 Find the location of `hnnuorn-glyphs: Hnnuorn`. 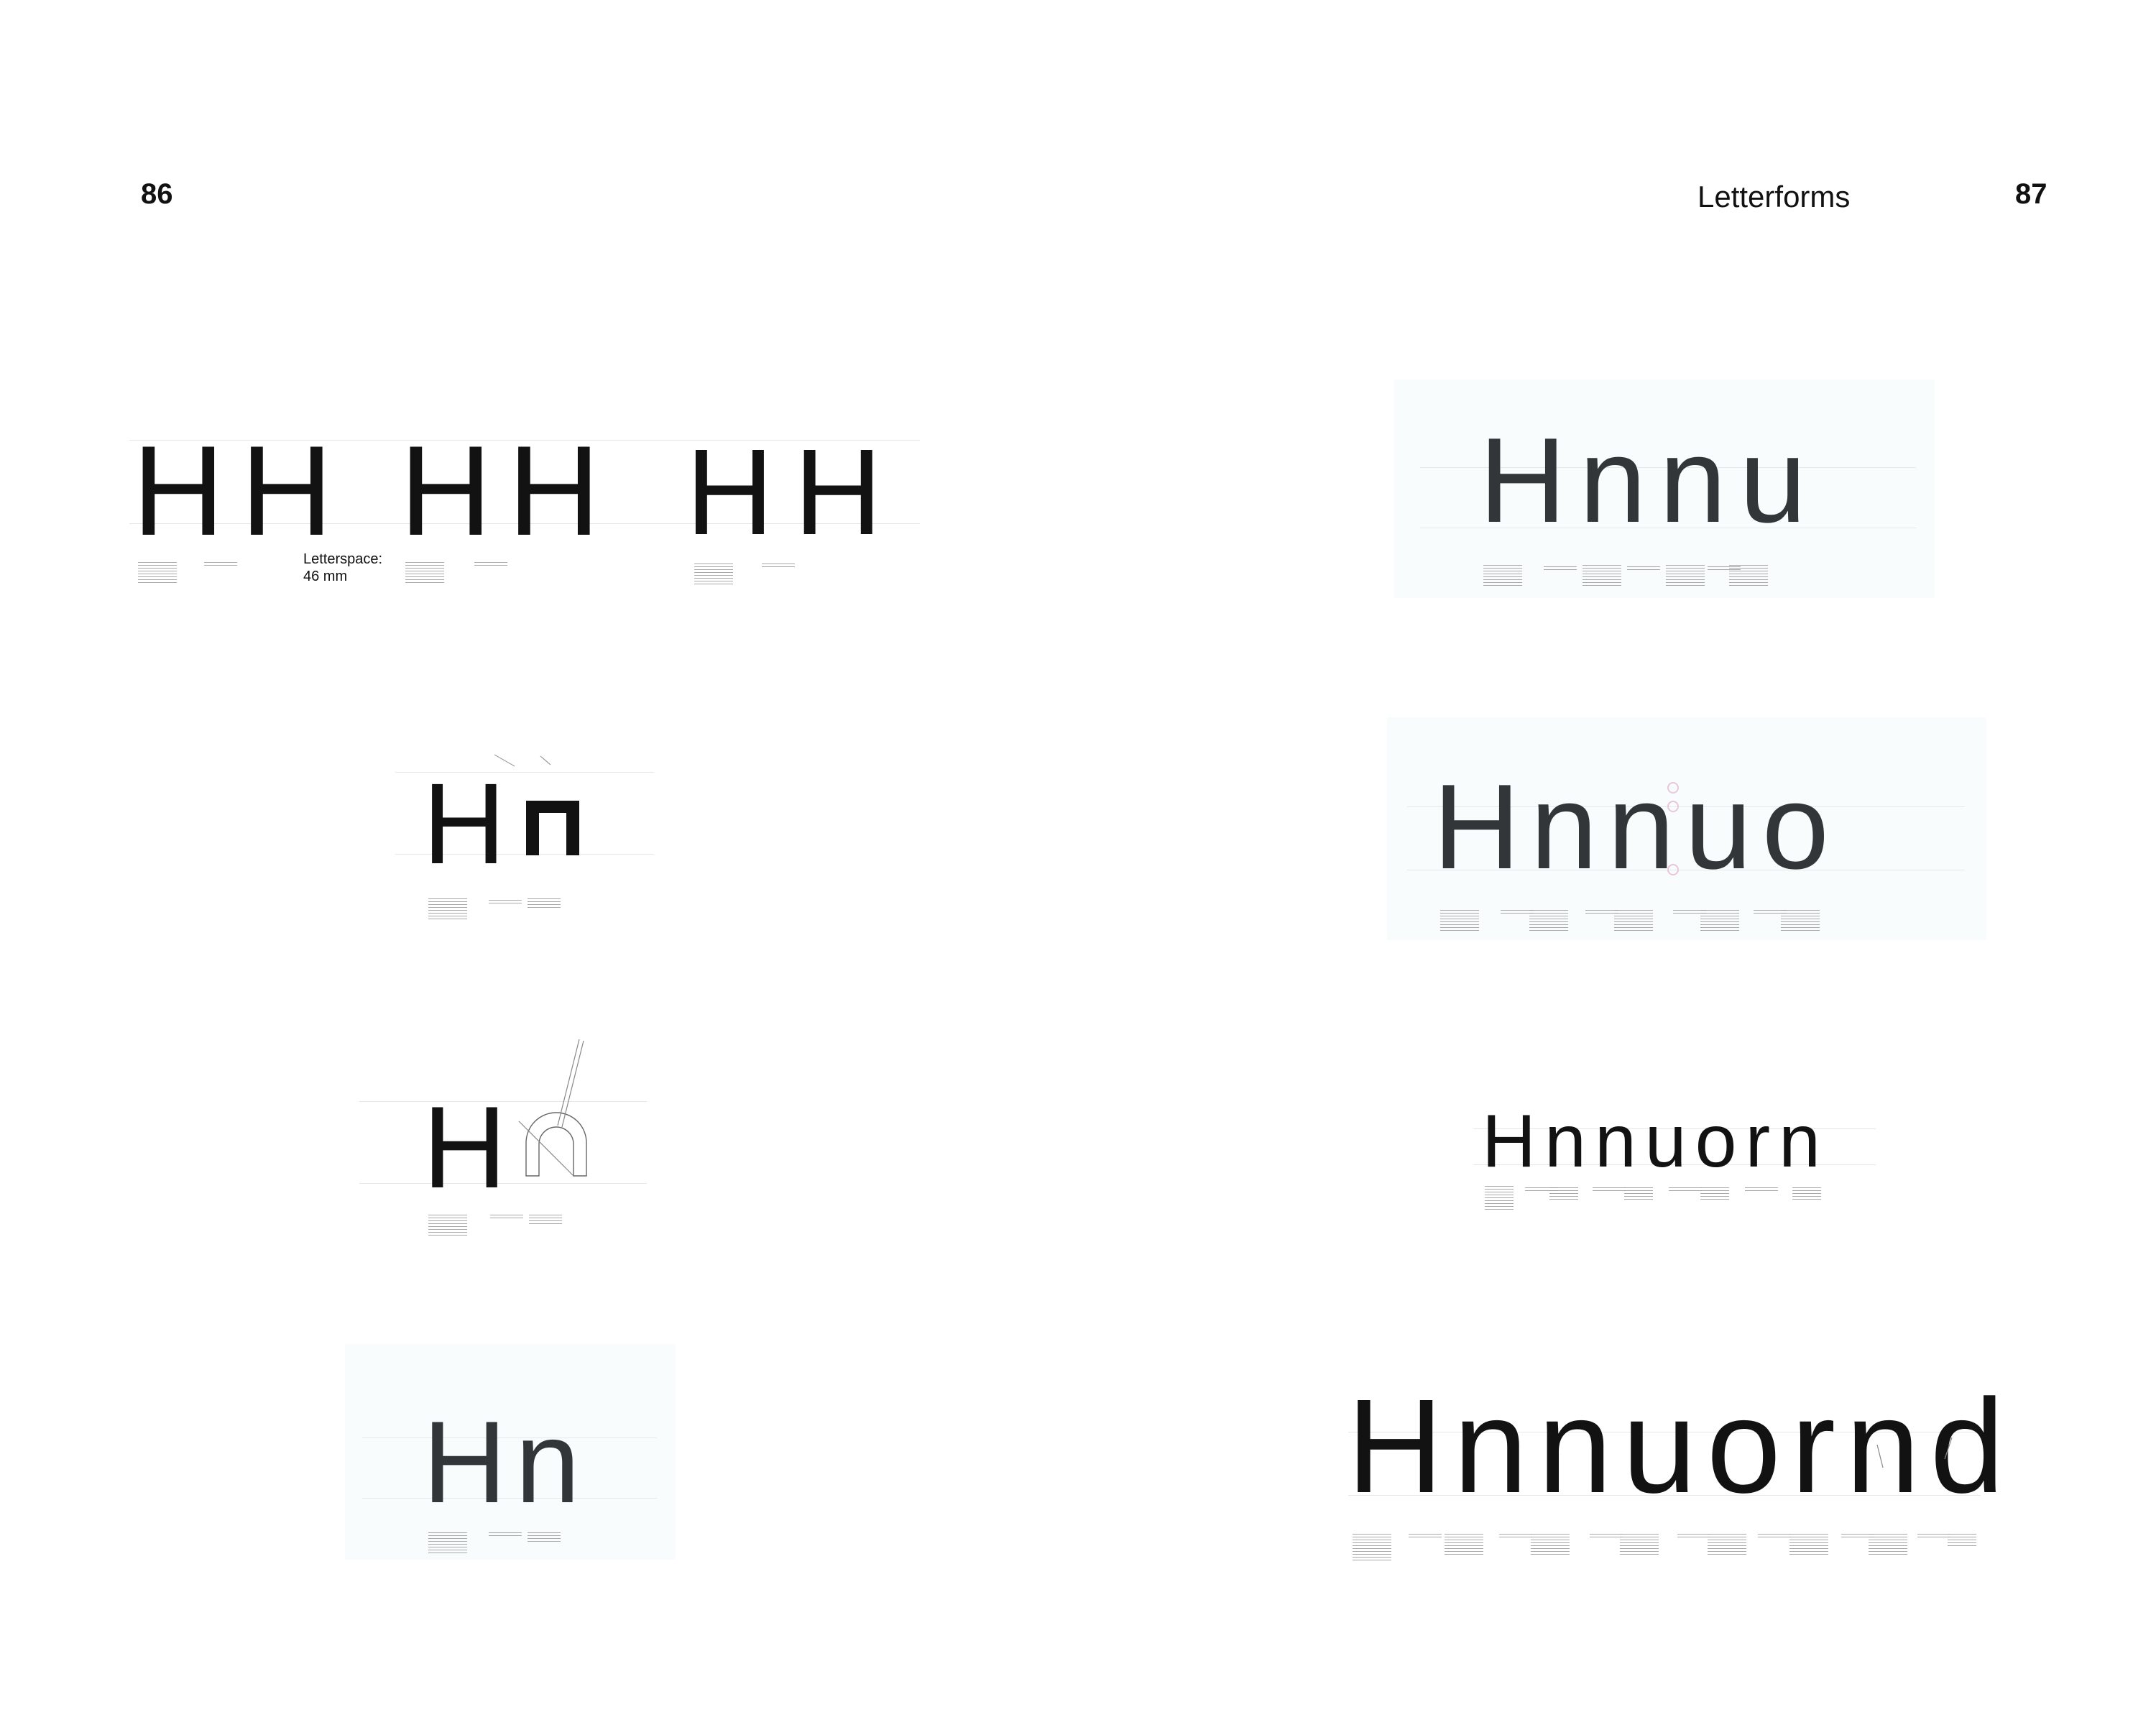

hnnuorn-glyphs: Hnnuorn is located at coordinates (1655, 1141).